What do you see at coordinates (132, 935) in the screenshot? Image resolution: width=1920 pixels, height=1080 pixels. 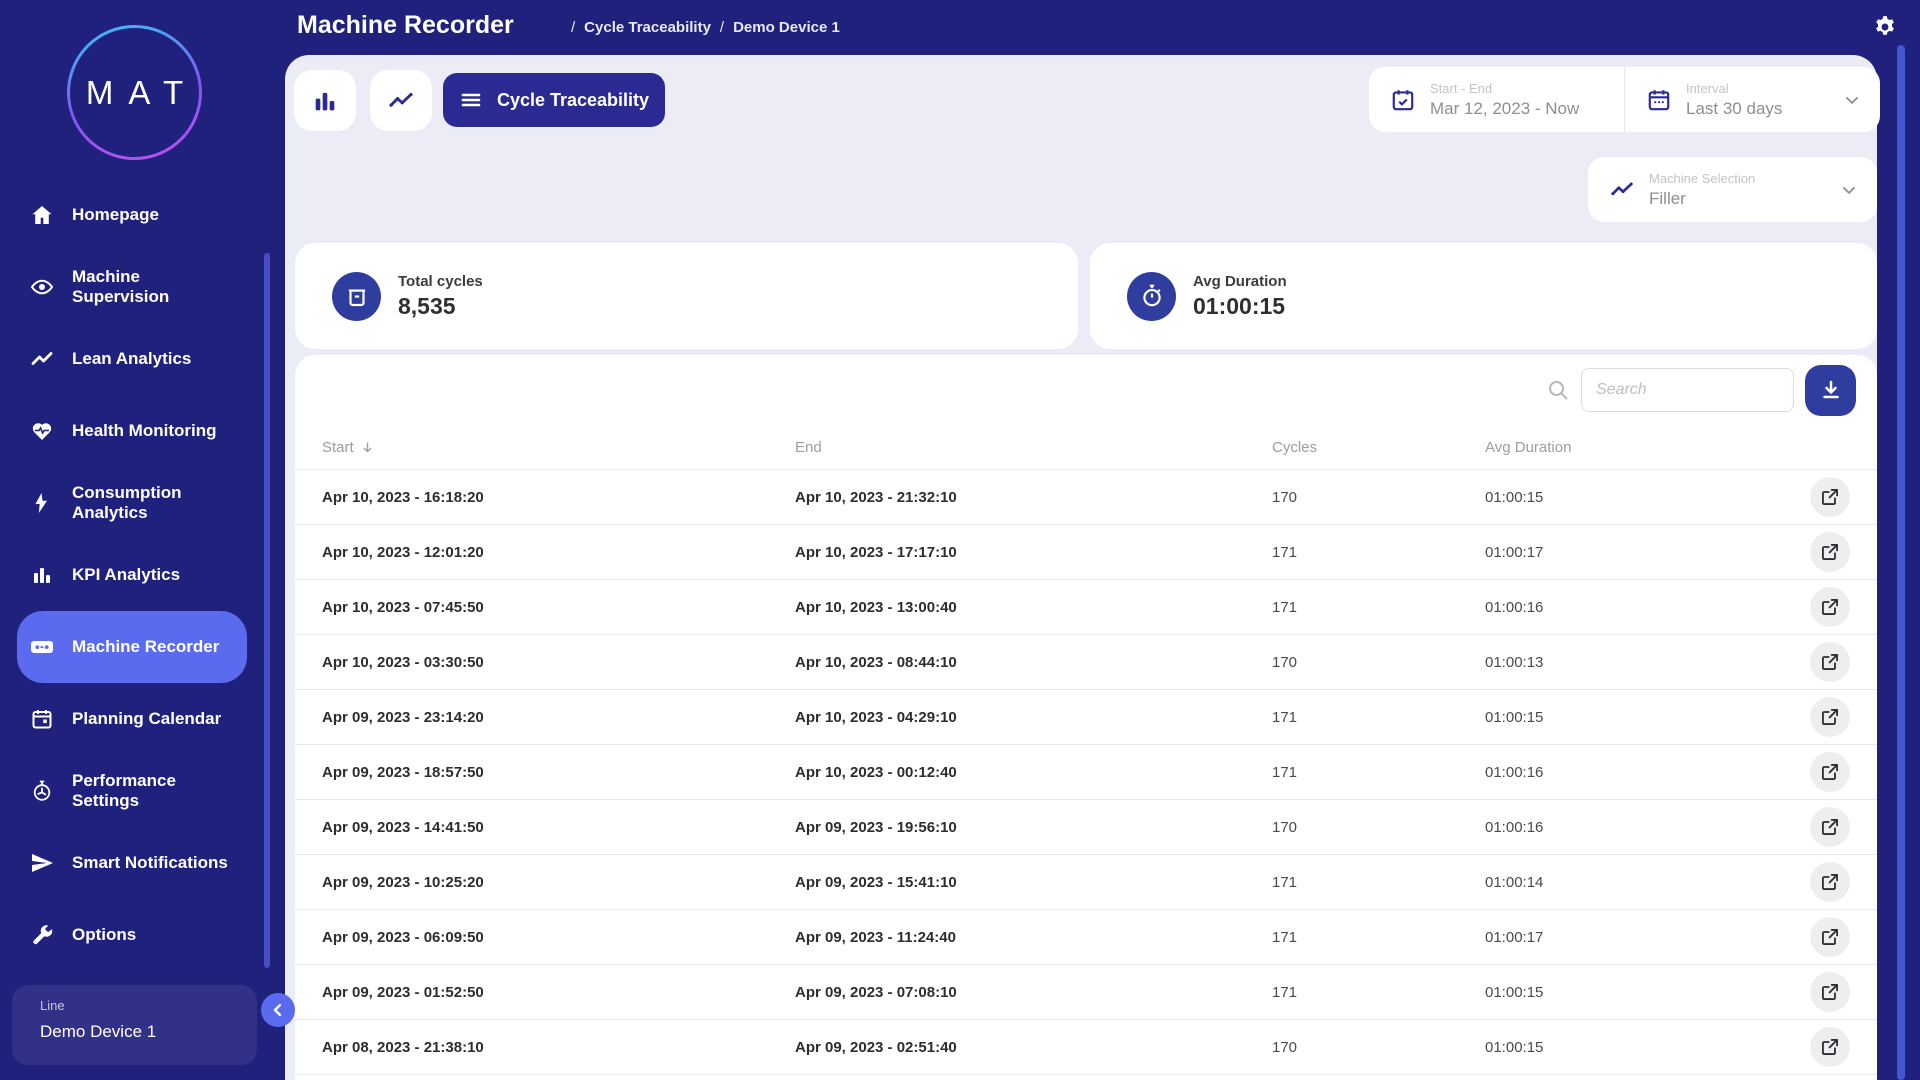 I see `sidebar-item-options: Options` at bounding box center [132, 935].